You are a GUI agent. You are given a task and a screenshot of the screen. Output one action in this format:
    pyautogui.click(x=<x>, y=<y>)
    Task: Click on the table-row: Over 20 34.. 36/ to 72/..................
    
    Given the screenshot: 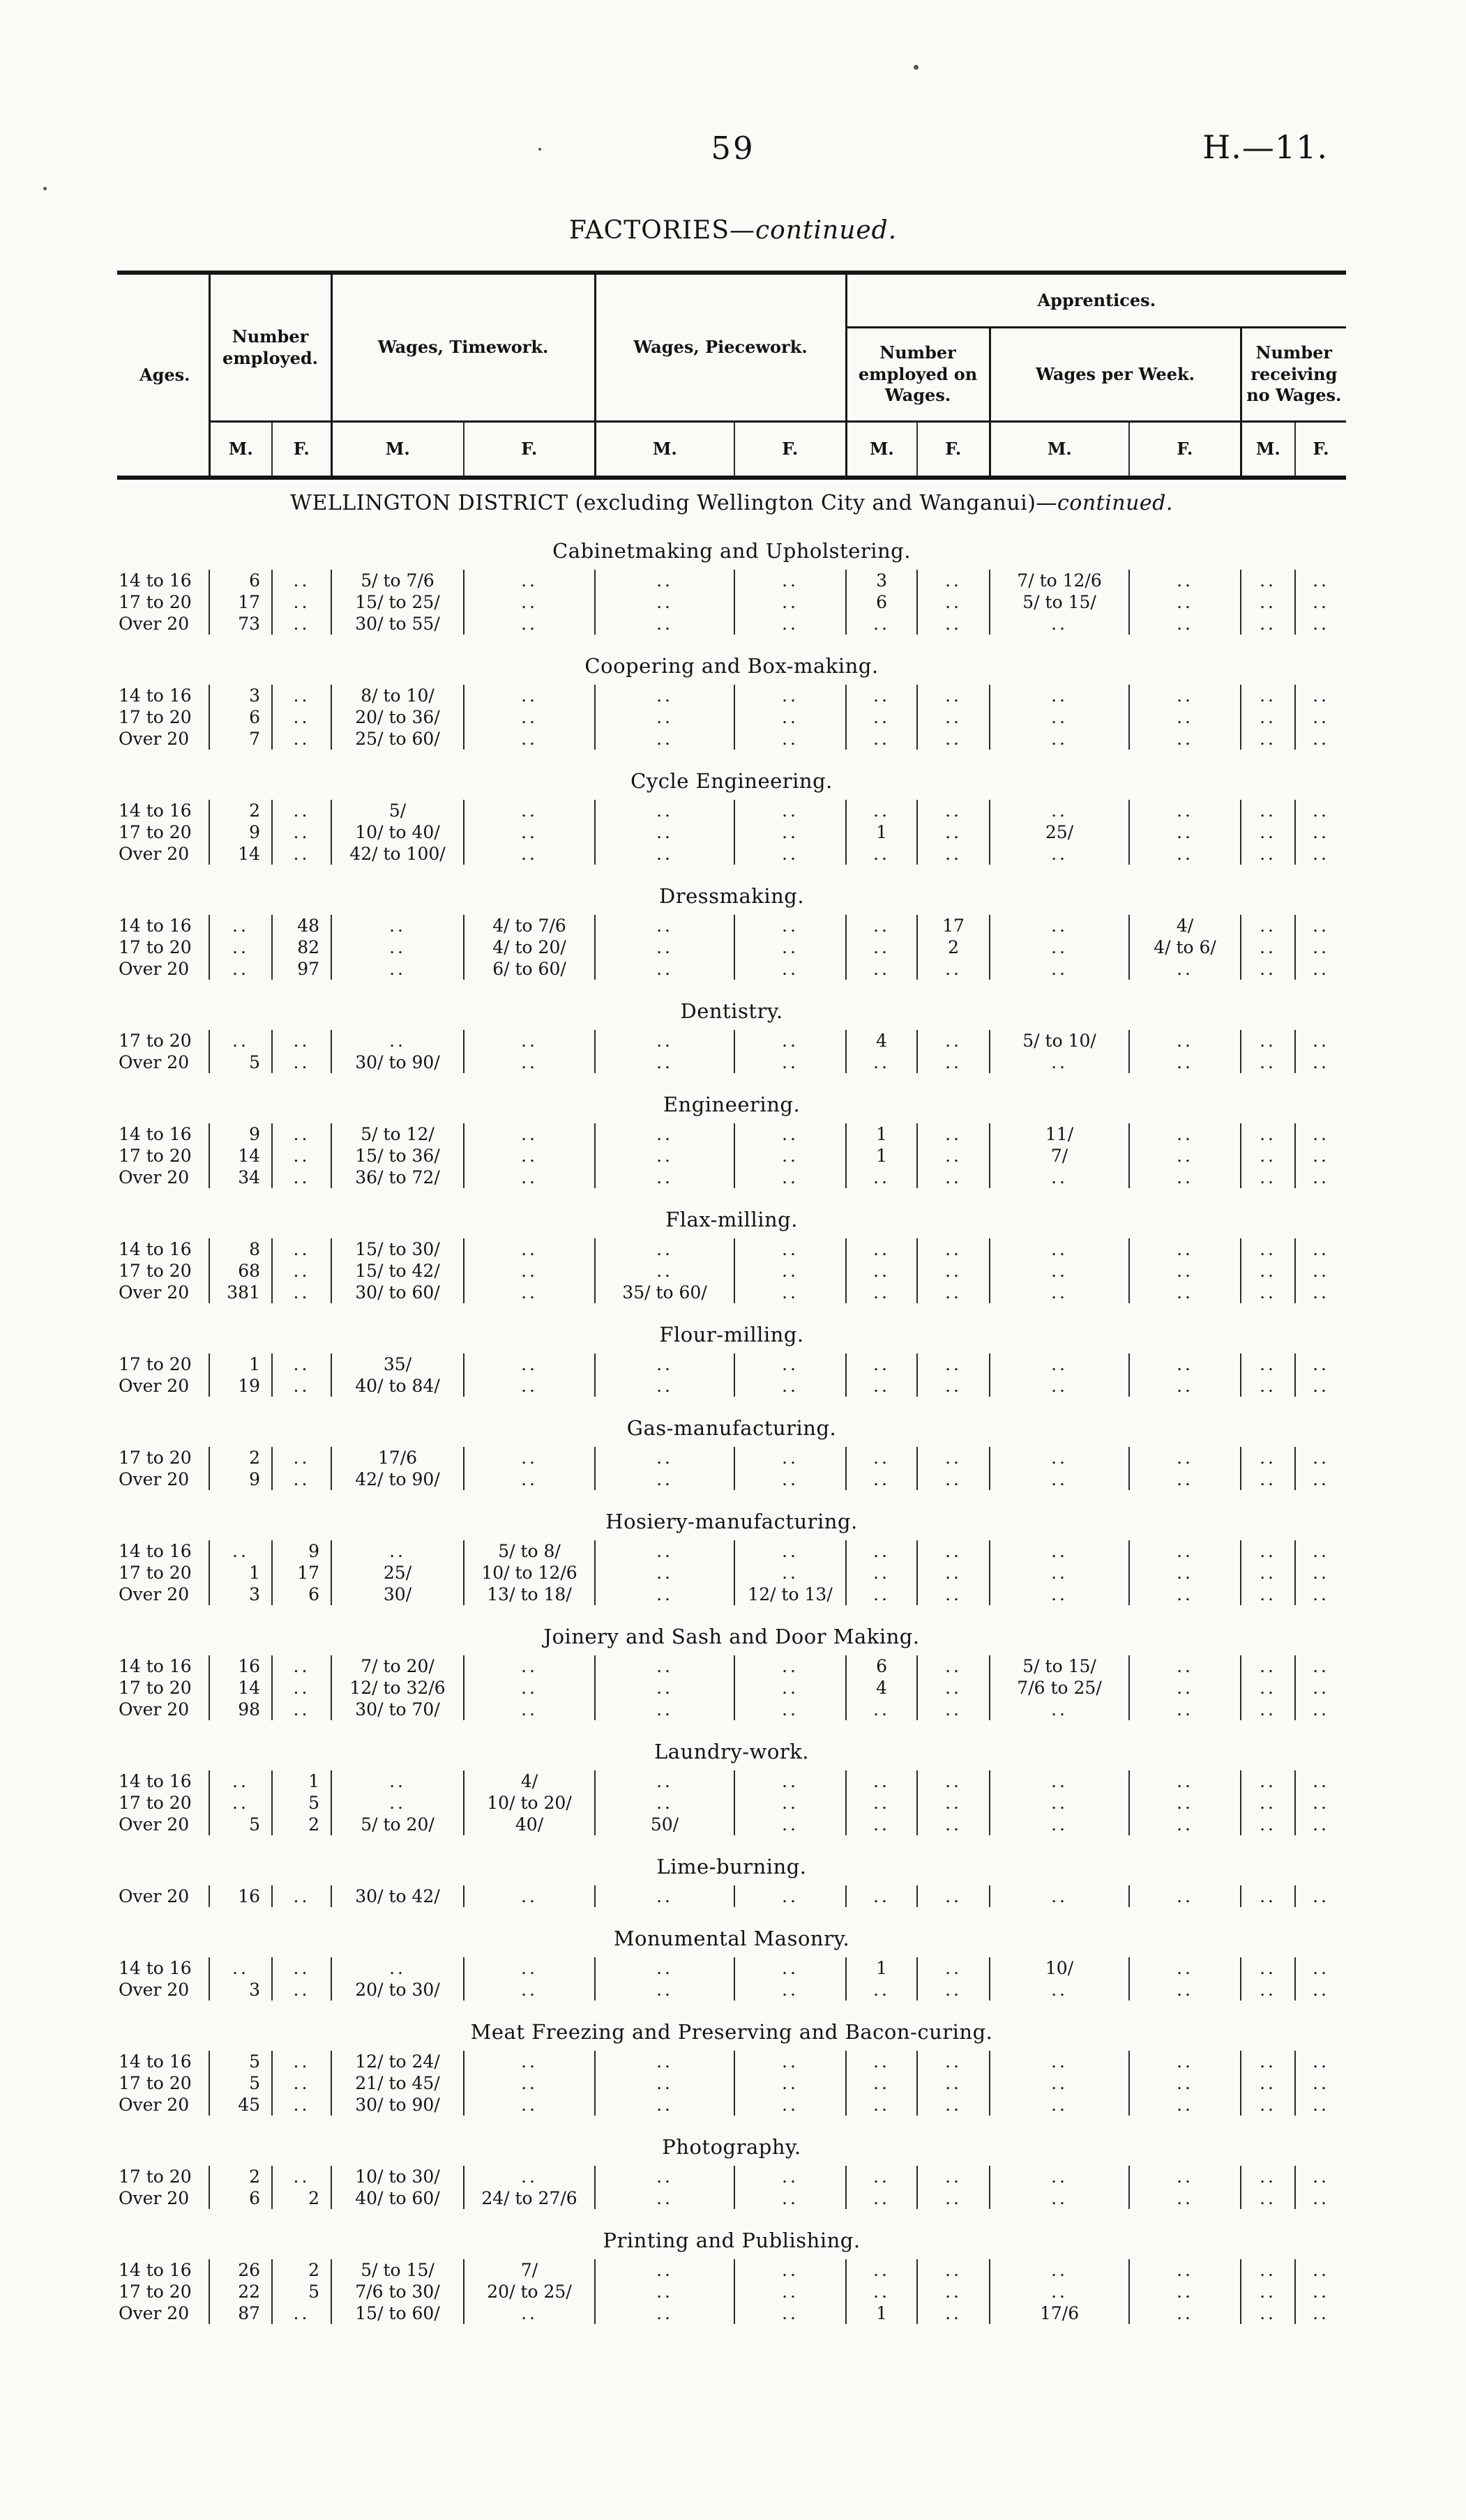 What is the action you would take?
    pyautogui.click(x=732, y=1177)
    